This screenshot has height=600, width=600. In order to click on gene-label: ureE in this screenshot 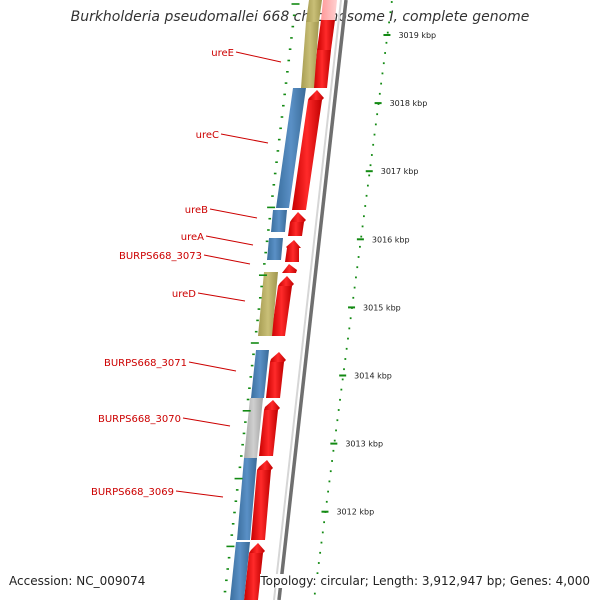, I will do `click(222, 53)`.